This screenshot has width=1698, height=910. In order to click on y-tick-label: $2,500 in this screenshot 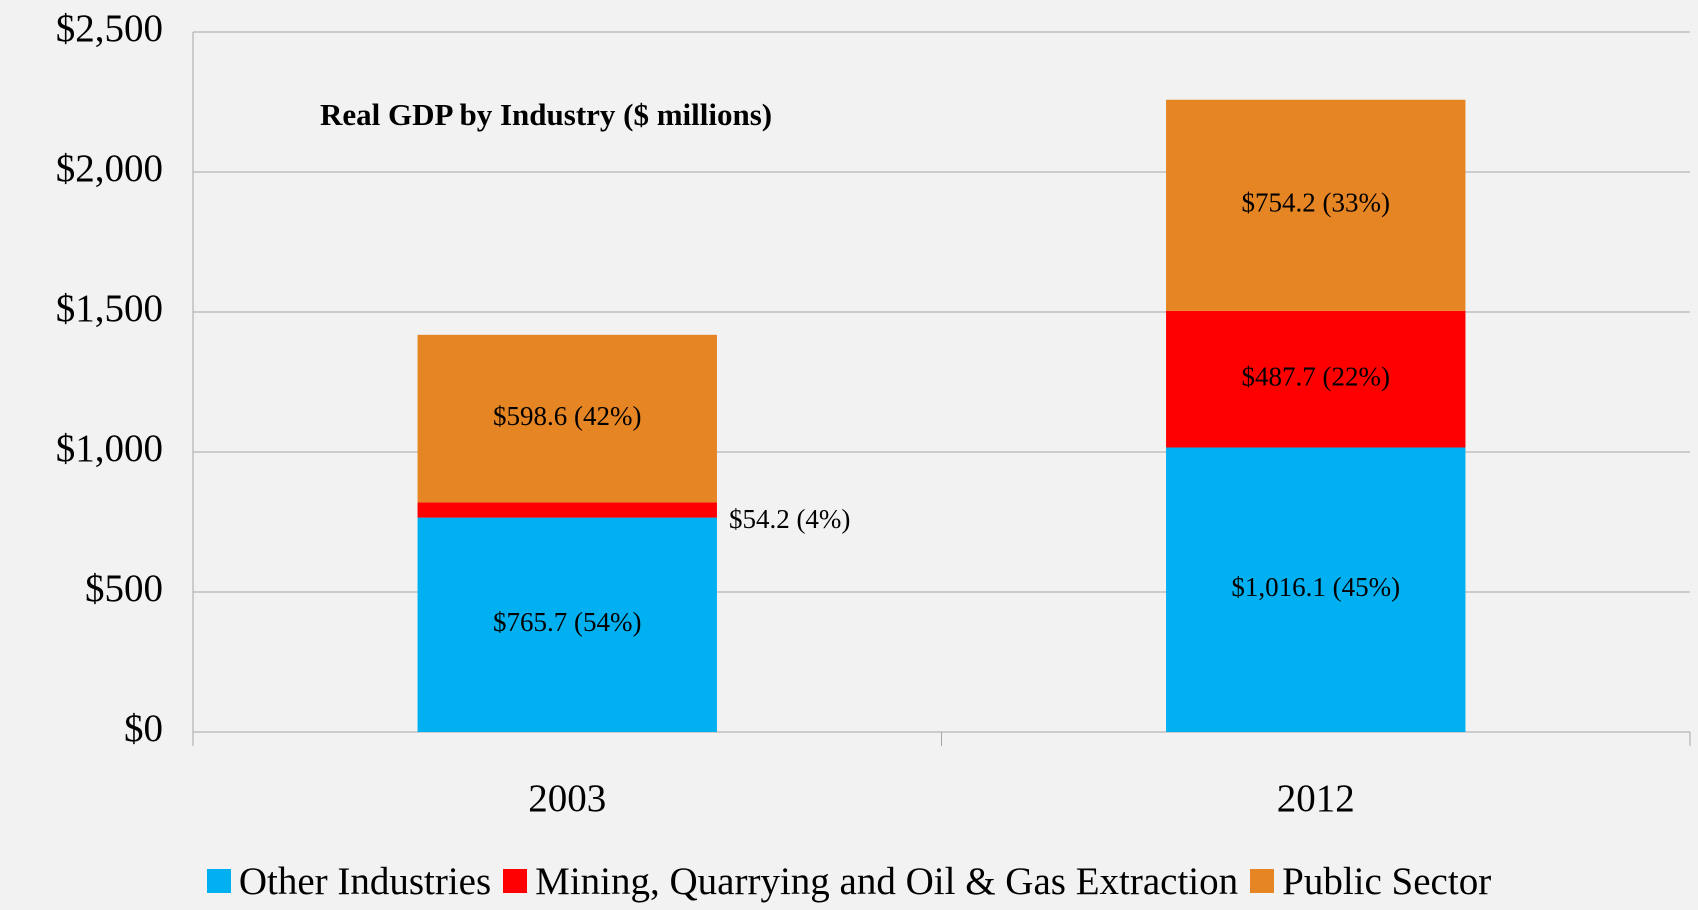, I will do `click(109, 28)`.